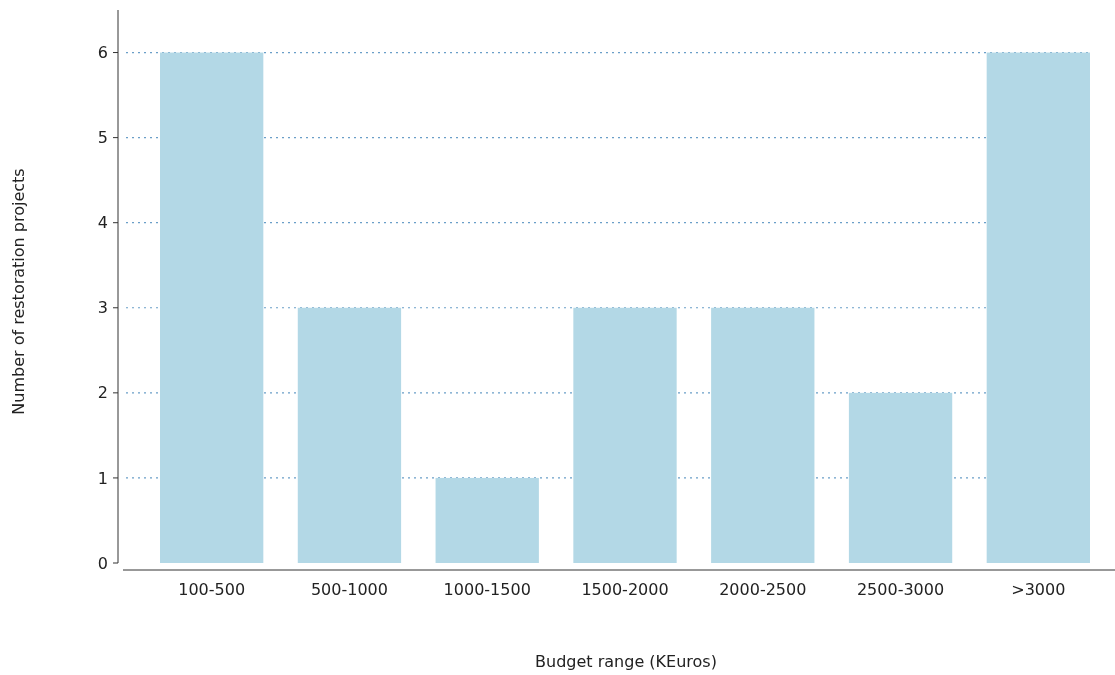 The image size is (1115, 675). What do you see at coordinates (212, 589) in the screenshot?
I see `x-tick-label: 100-500` at bounding box center [212, 589].